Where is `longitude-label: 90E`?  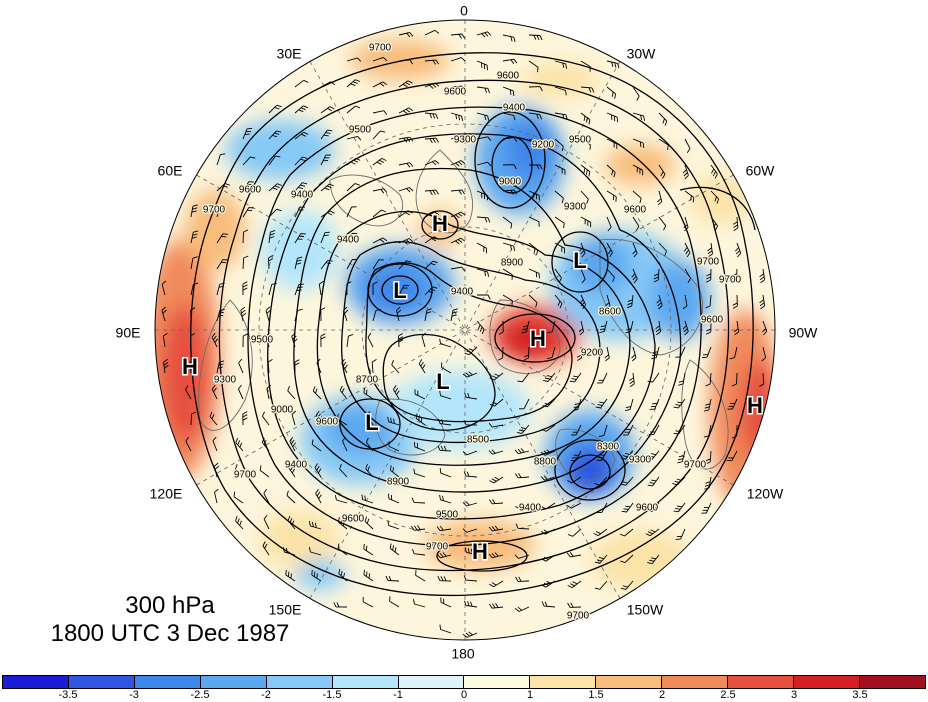
longitude-label: 90E is located at coordinates (128, 333).